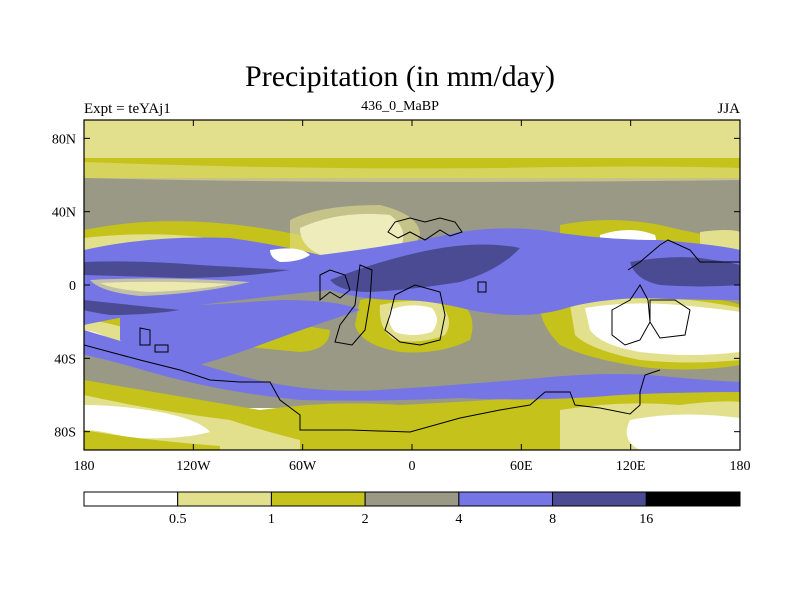 This screenshot has height=600, width=800. What do you see at coordinates (646, 519) in the screenshot?
I see `colorbar-label: 16` at bounding box center [646, 519].